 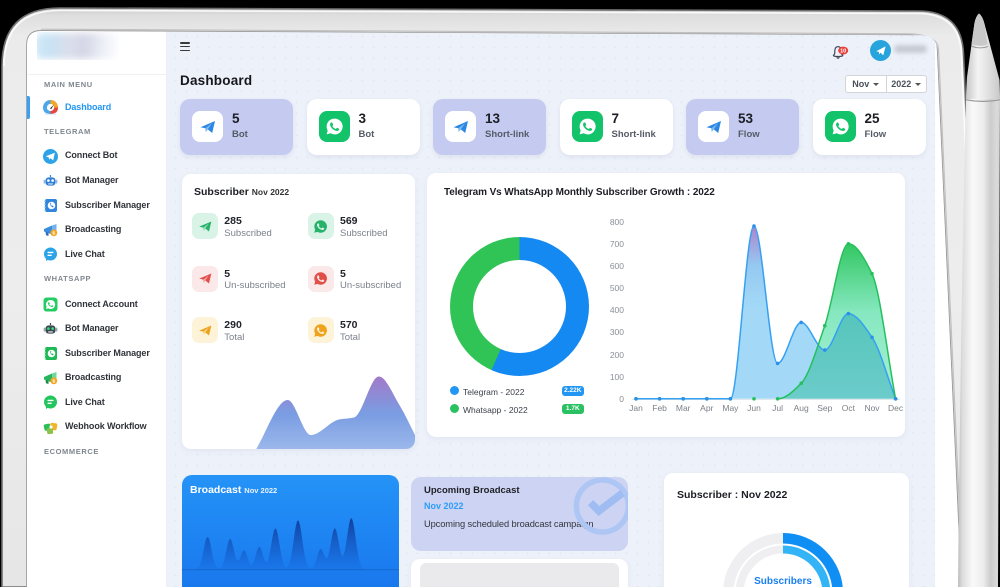 I want to click on svg-text: 10, so click(x=843, y=52).